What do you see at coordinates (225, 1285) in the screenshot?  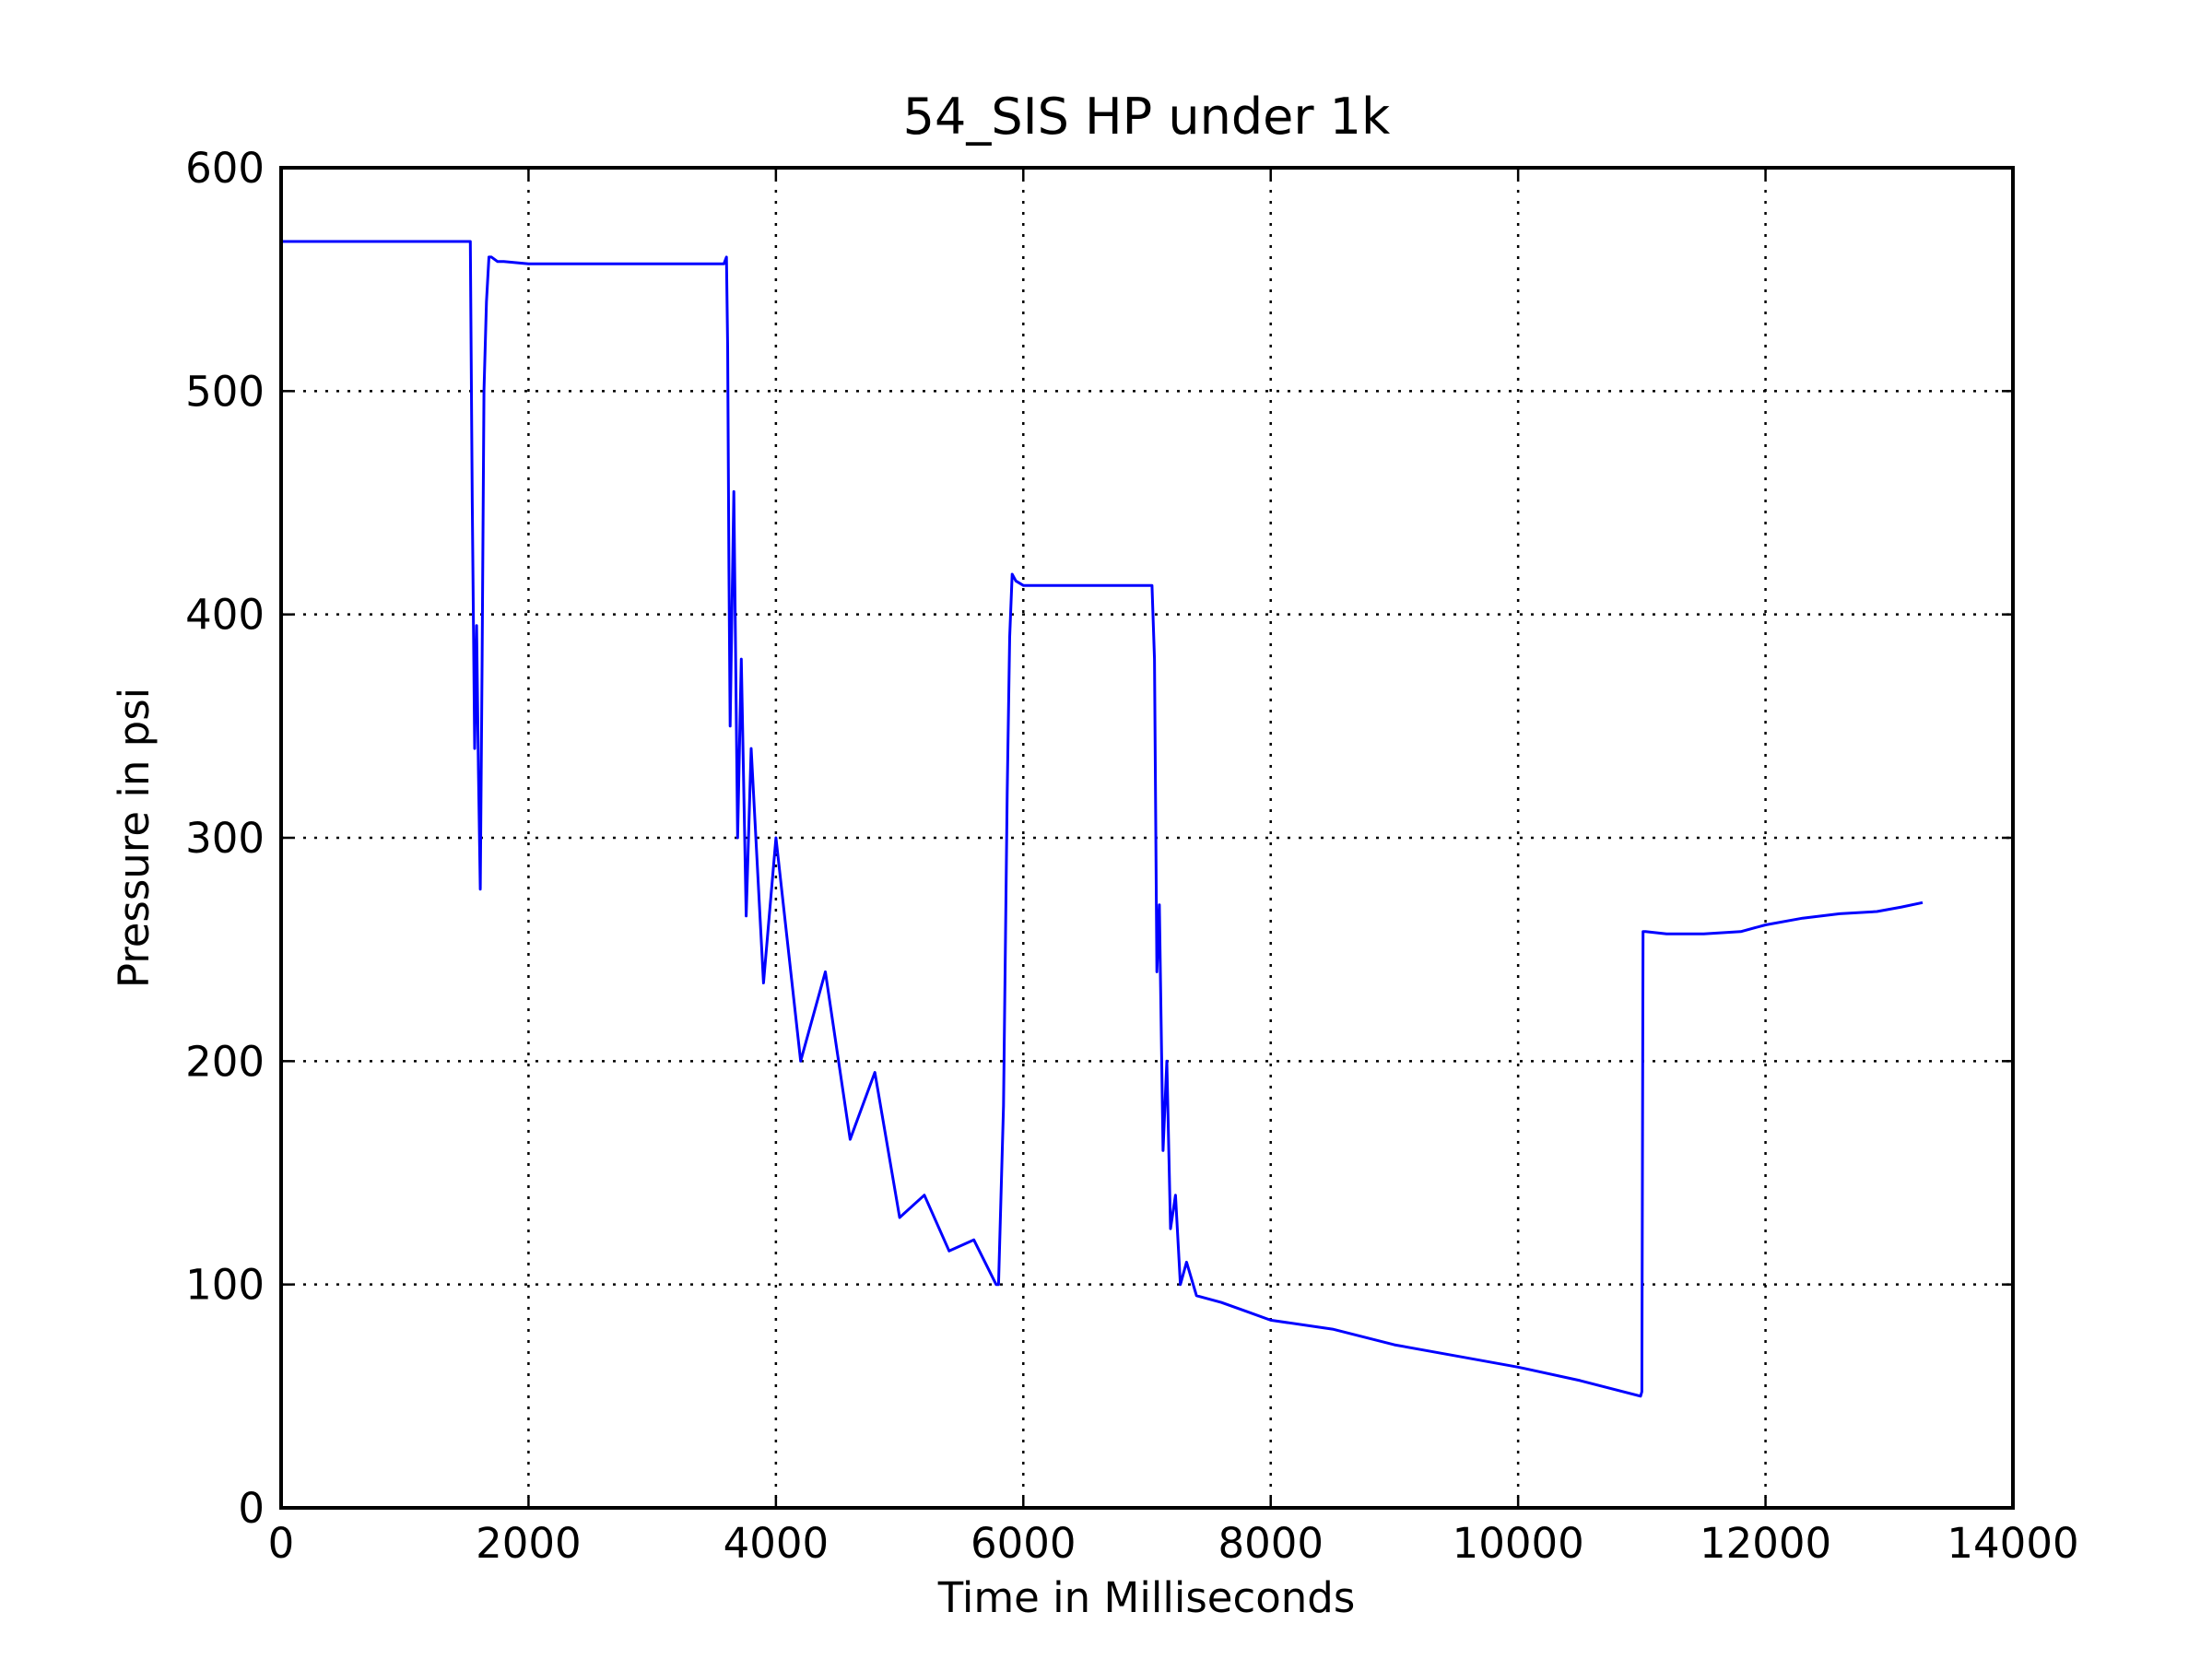 I see `y-tick-label: 100` at bounding box center [225, 1285].